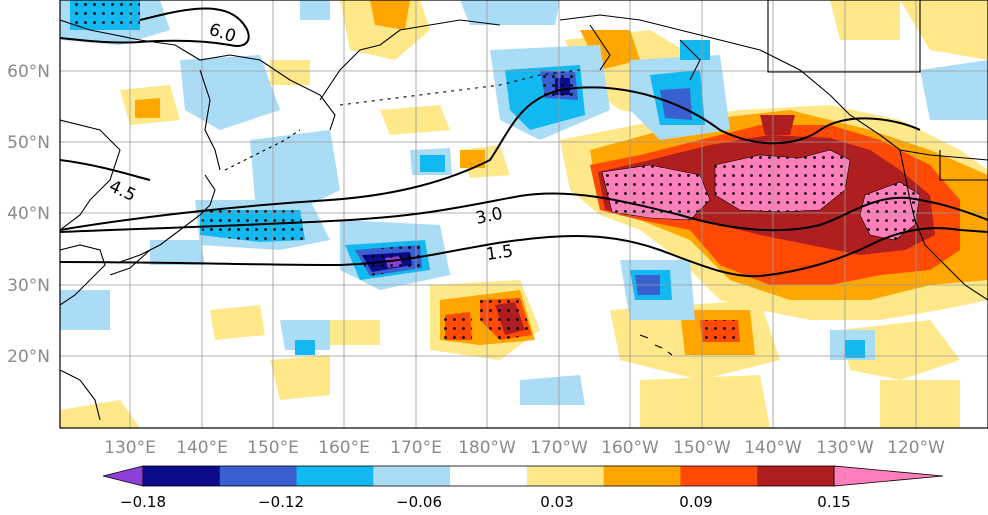 The width and height of the screenshot is (988, 515). I want to click on colorbar, so click(523, 476).